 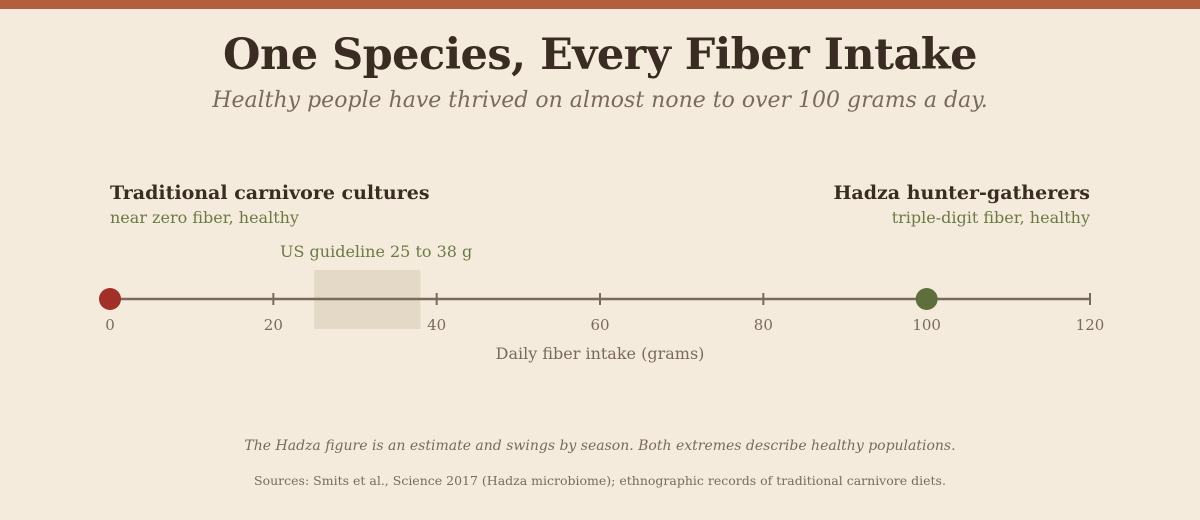 I want to click on x-axis-label: Daily fiber intake (grams), so click(x=600, y=353).